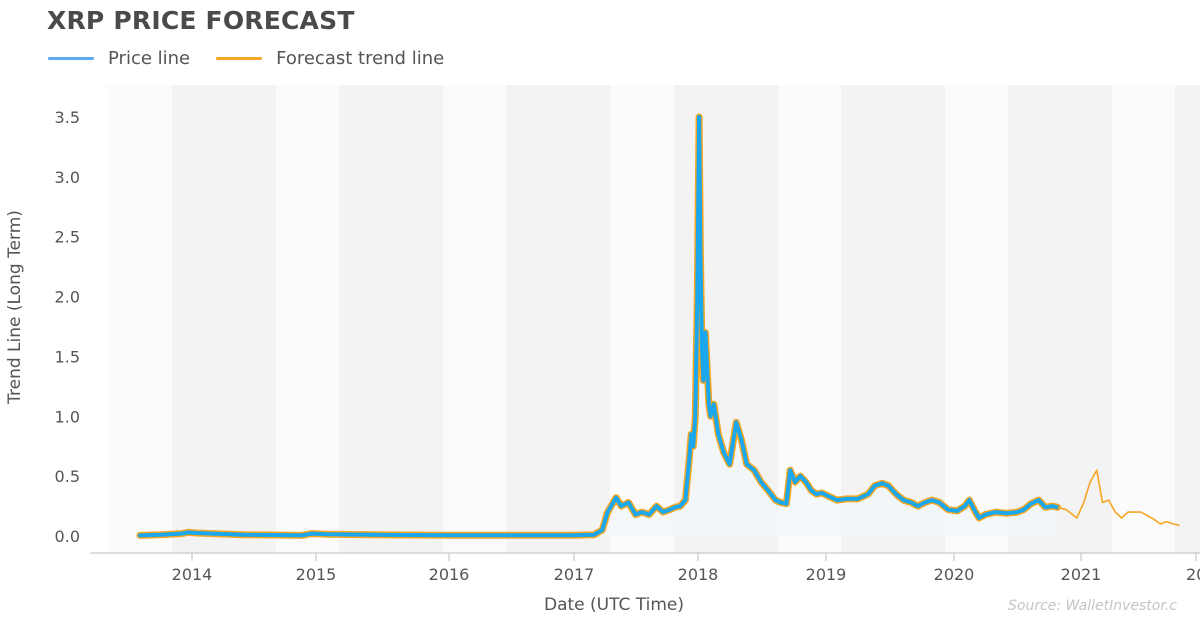 The image size is (1200, 630). I want to click on x-tick-label: 2014, so click(192, 574).